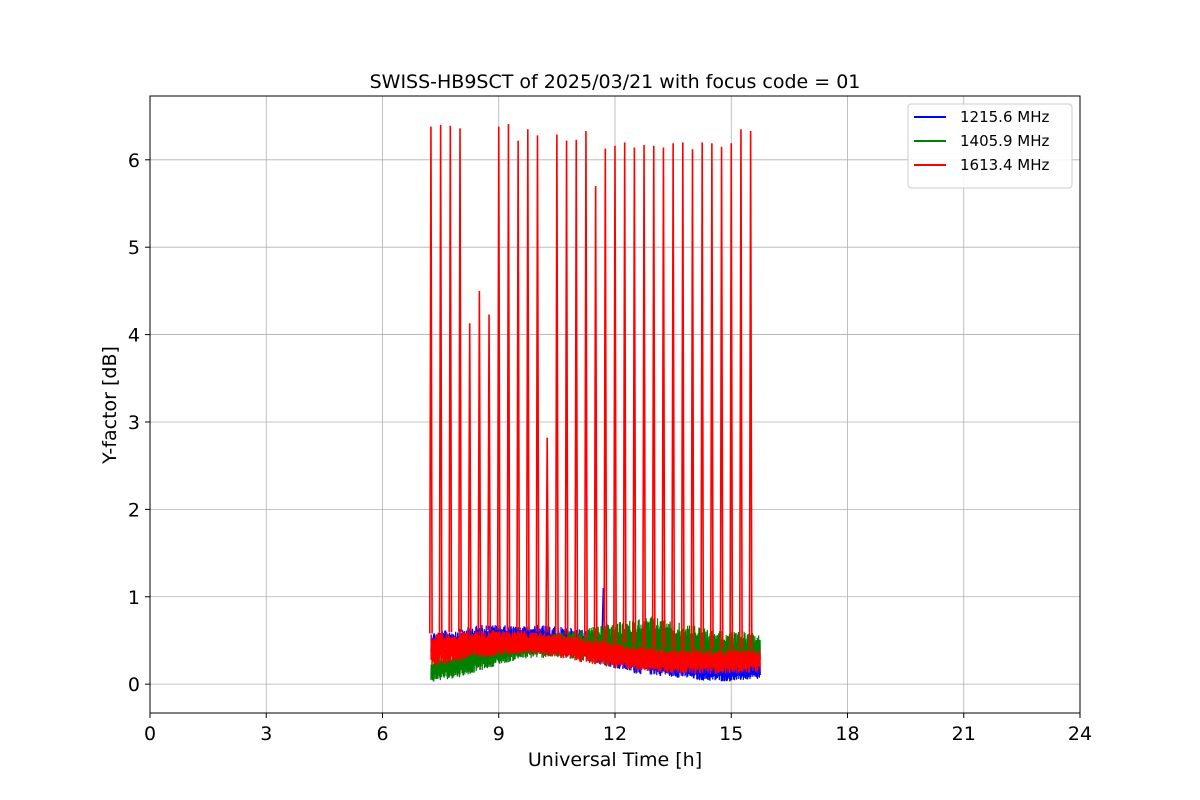 The width and height of the screenshot is (1200, 800). I want to click on y-tick-label: 3, so click(134, 423).